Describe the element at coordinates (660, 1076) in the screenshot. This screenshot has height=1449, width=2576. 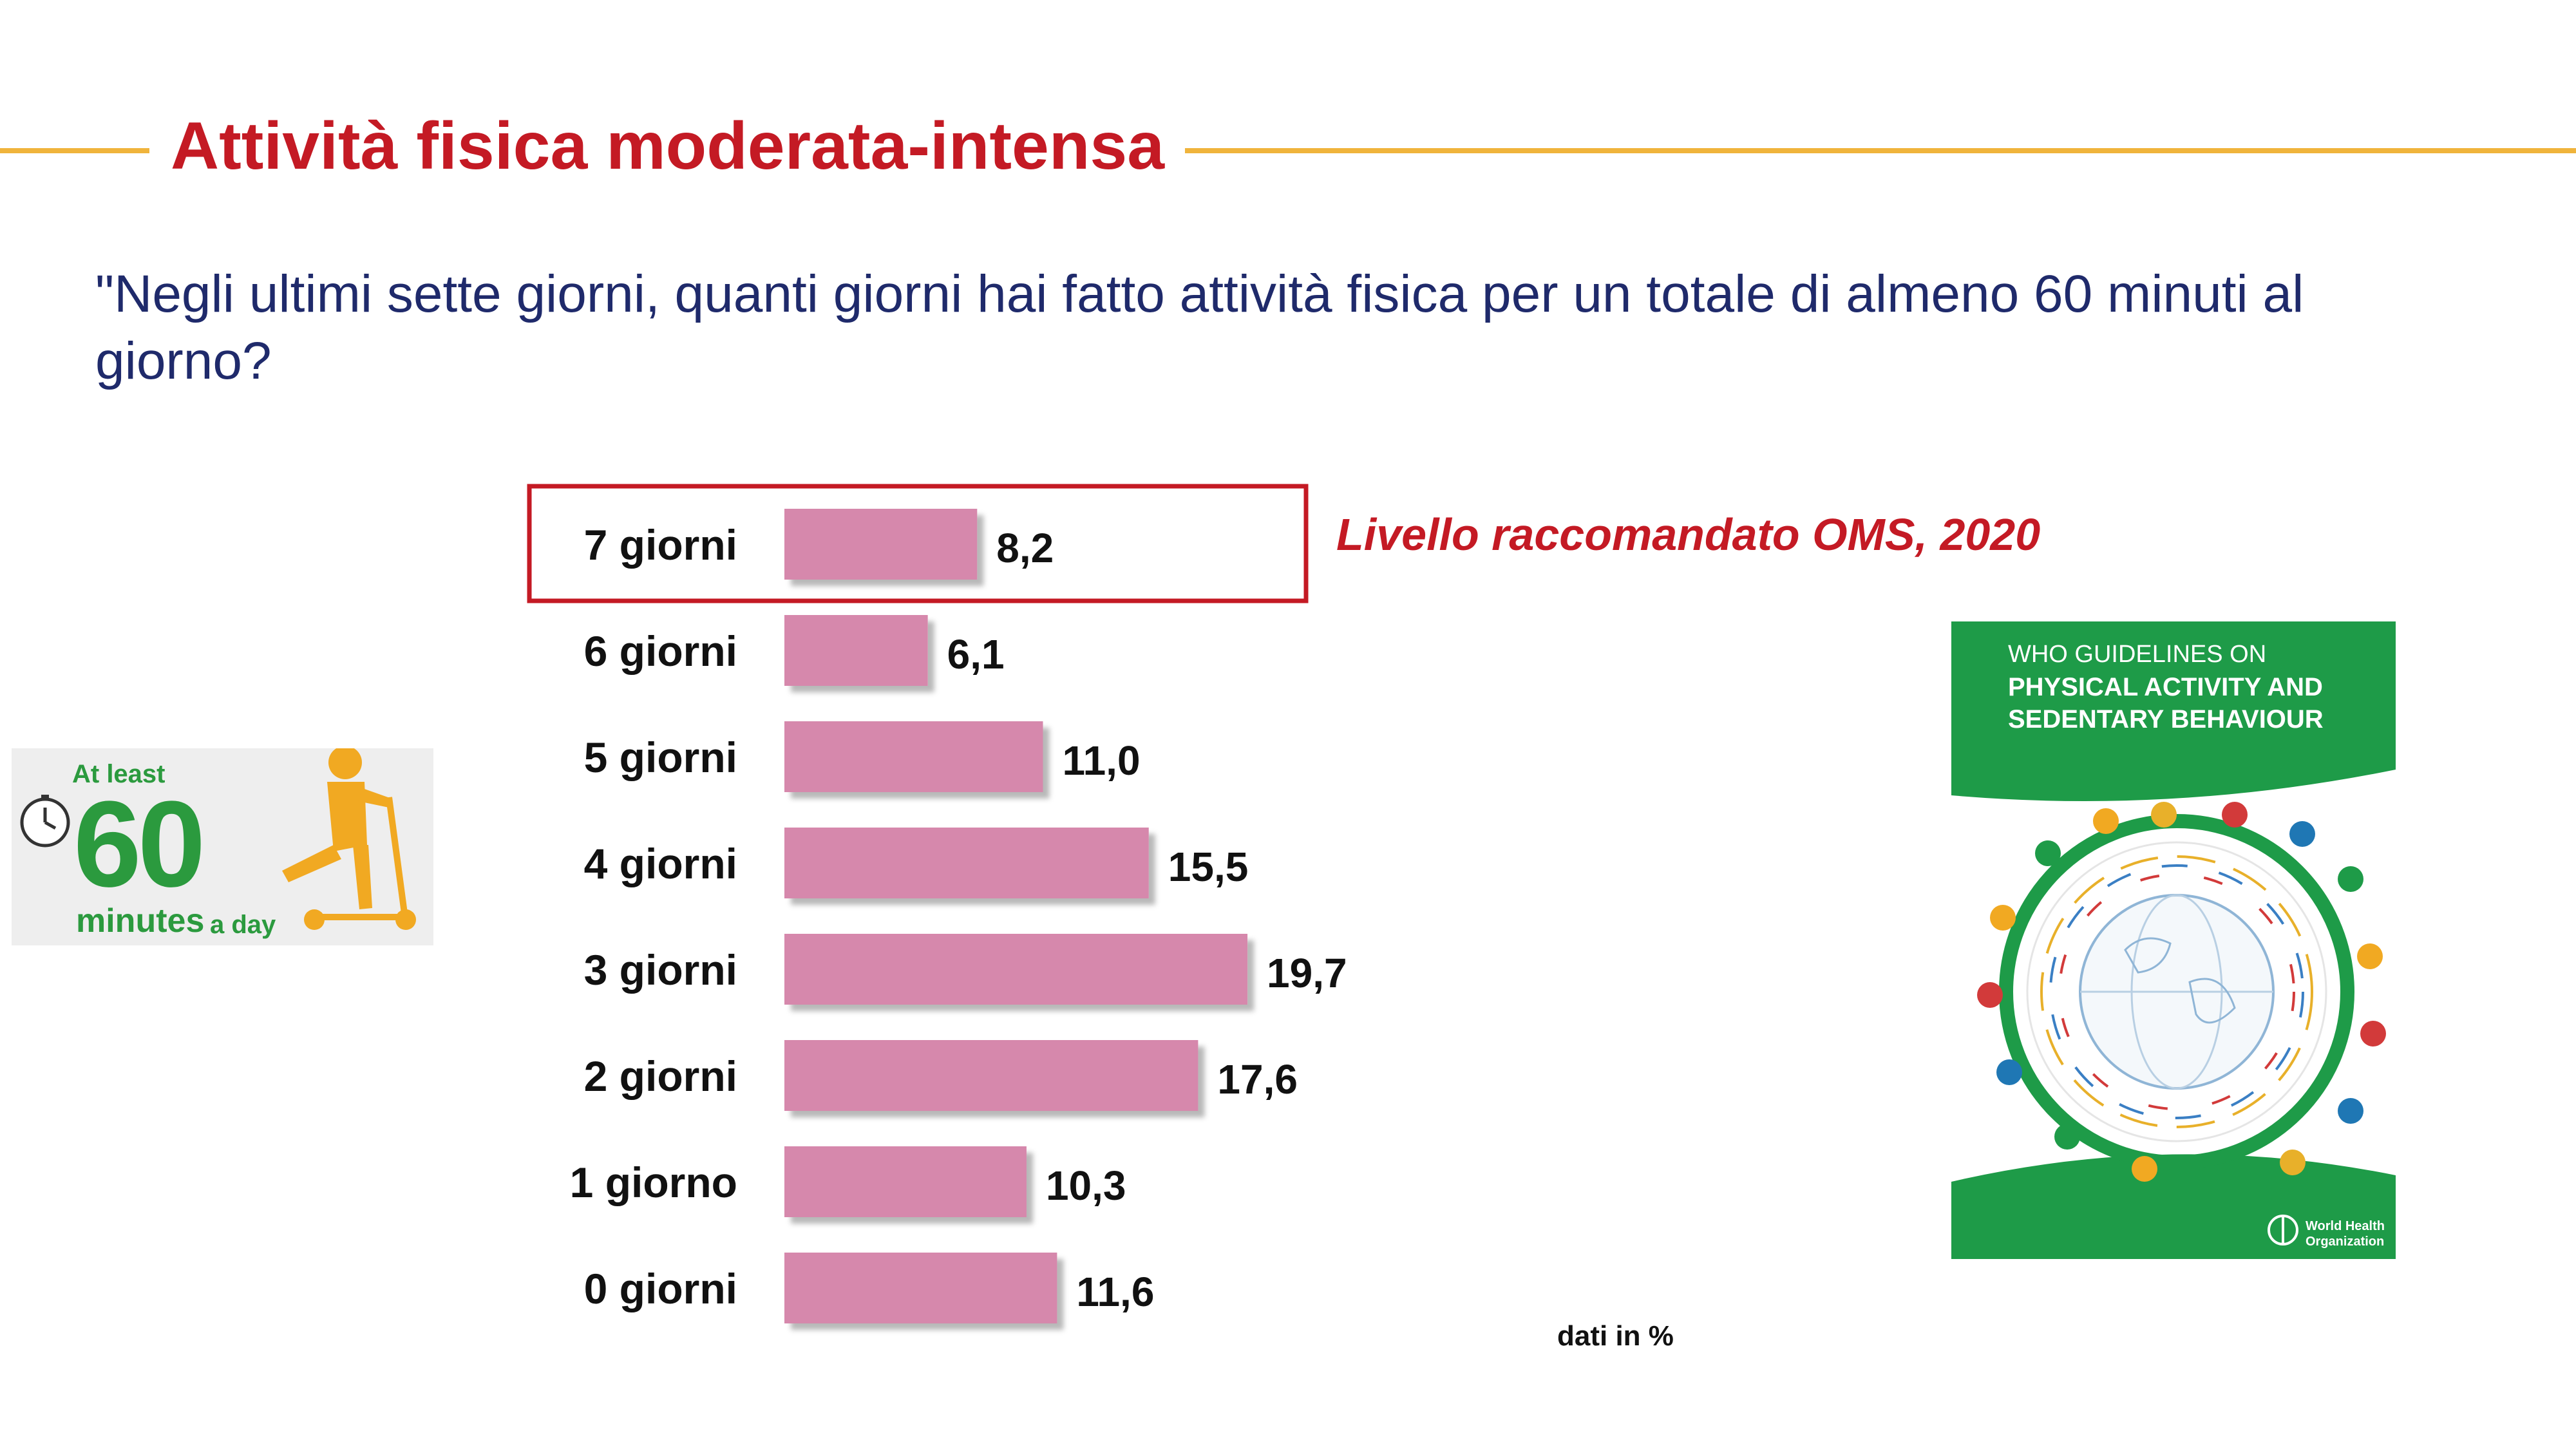
I see `category-label: 2 giorni` at that location.